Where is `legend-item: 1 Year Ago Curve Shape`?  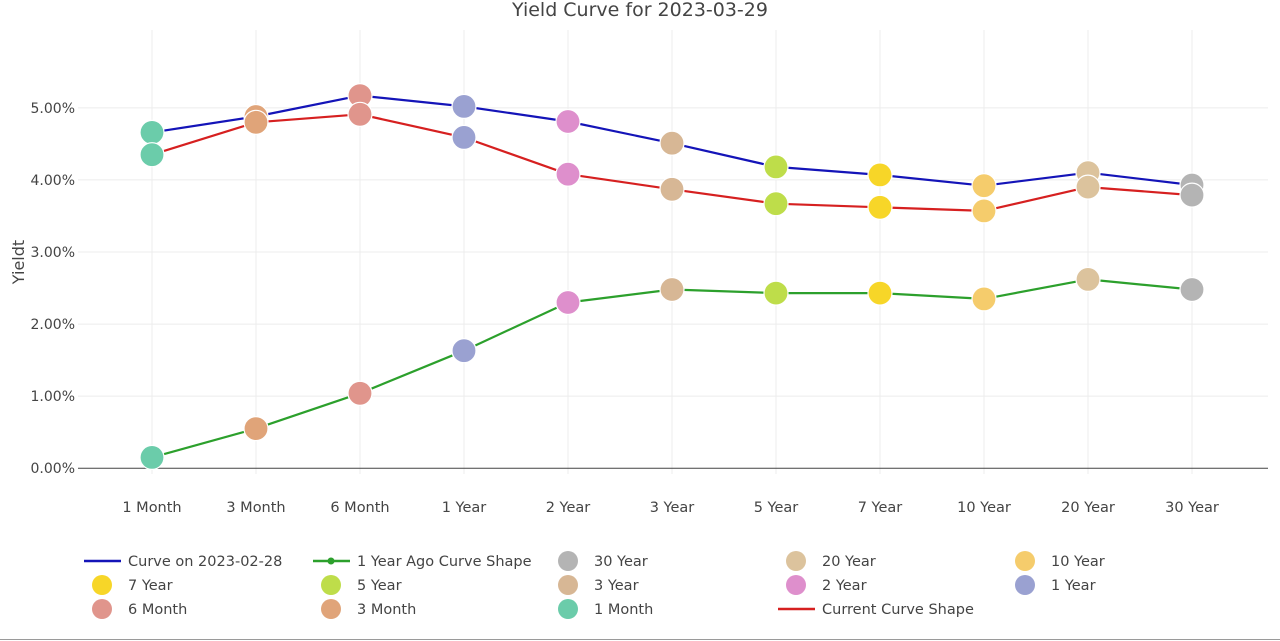
legend-item: 1 Year Ago Curve Shape is located at coordinates (422, 562).